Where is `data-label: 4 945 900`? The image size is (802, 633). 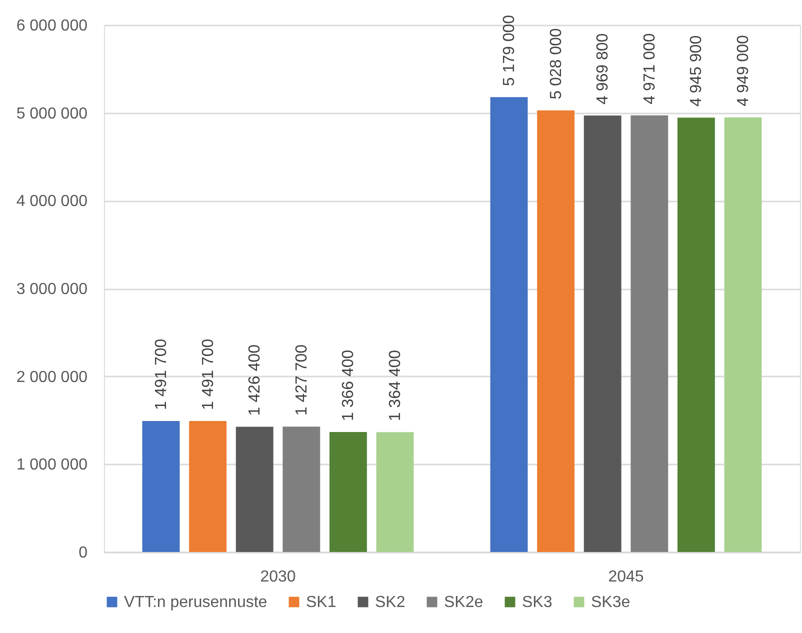
data-label: 4 945 900 is located at coordinates (697, 71).